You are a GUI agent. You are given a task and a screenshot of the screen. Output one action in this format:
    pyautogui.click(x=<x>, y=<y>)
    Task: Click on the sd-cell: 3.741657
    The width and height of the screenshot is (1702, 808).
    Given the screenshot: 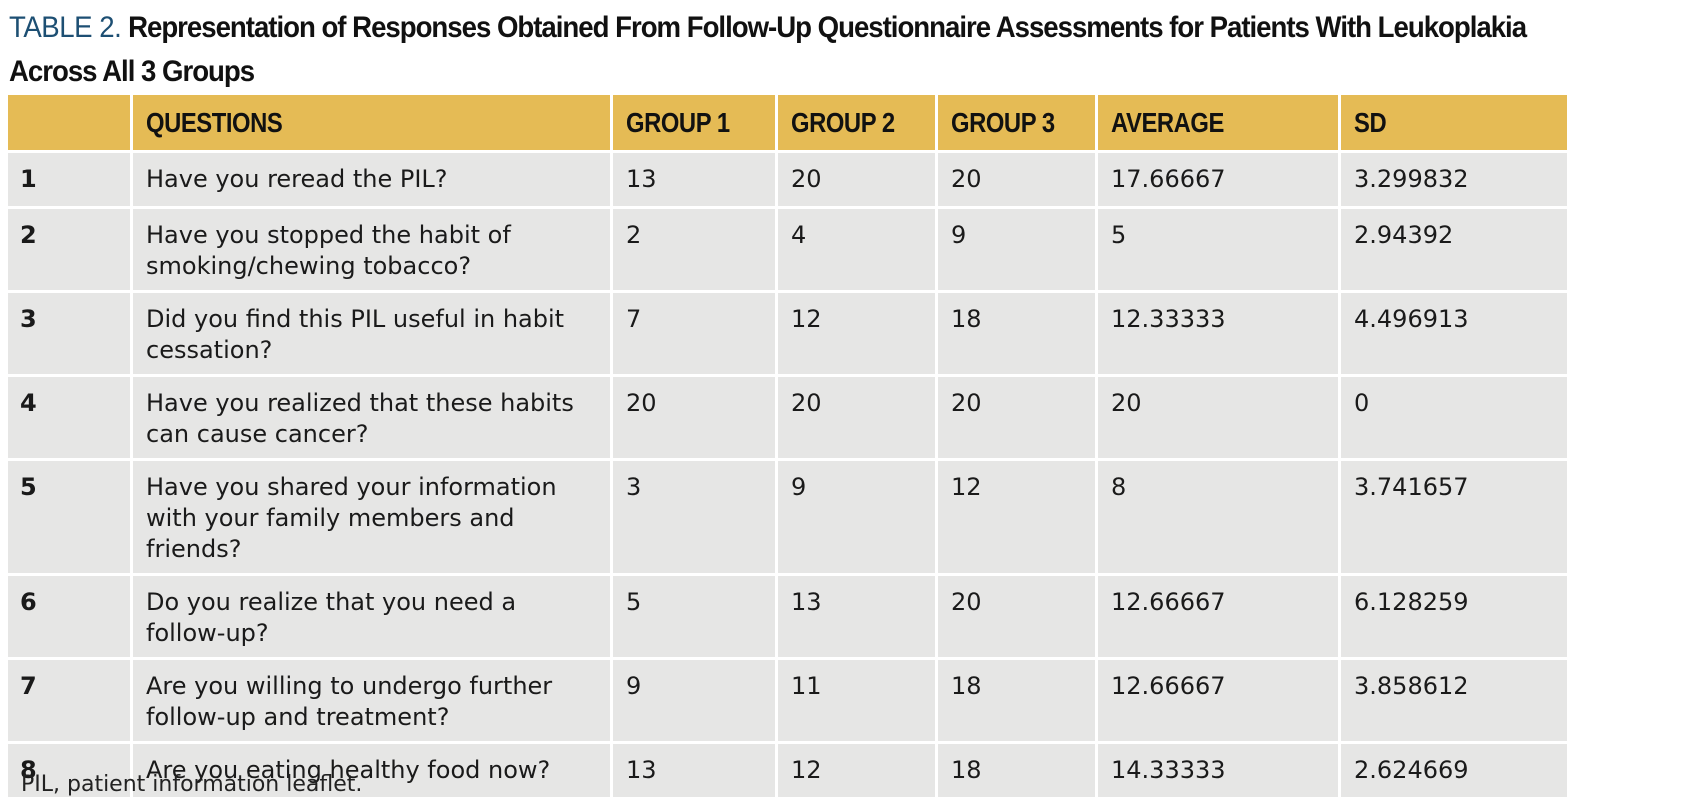 What is the action you would take?
    pyautogui.click(x=1454, y=517)
    